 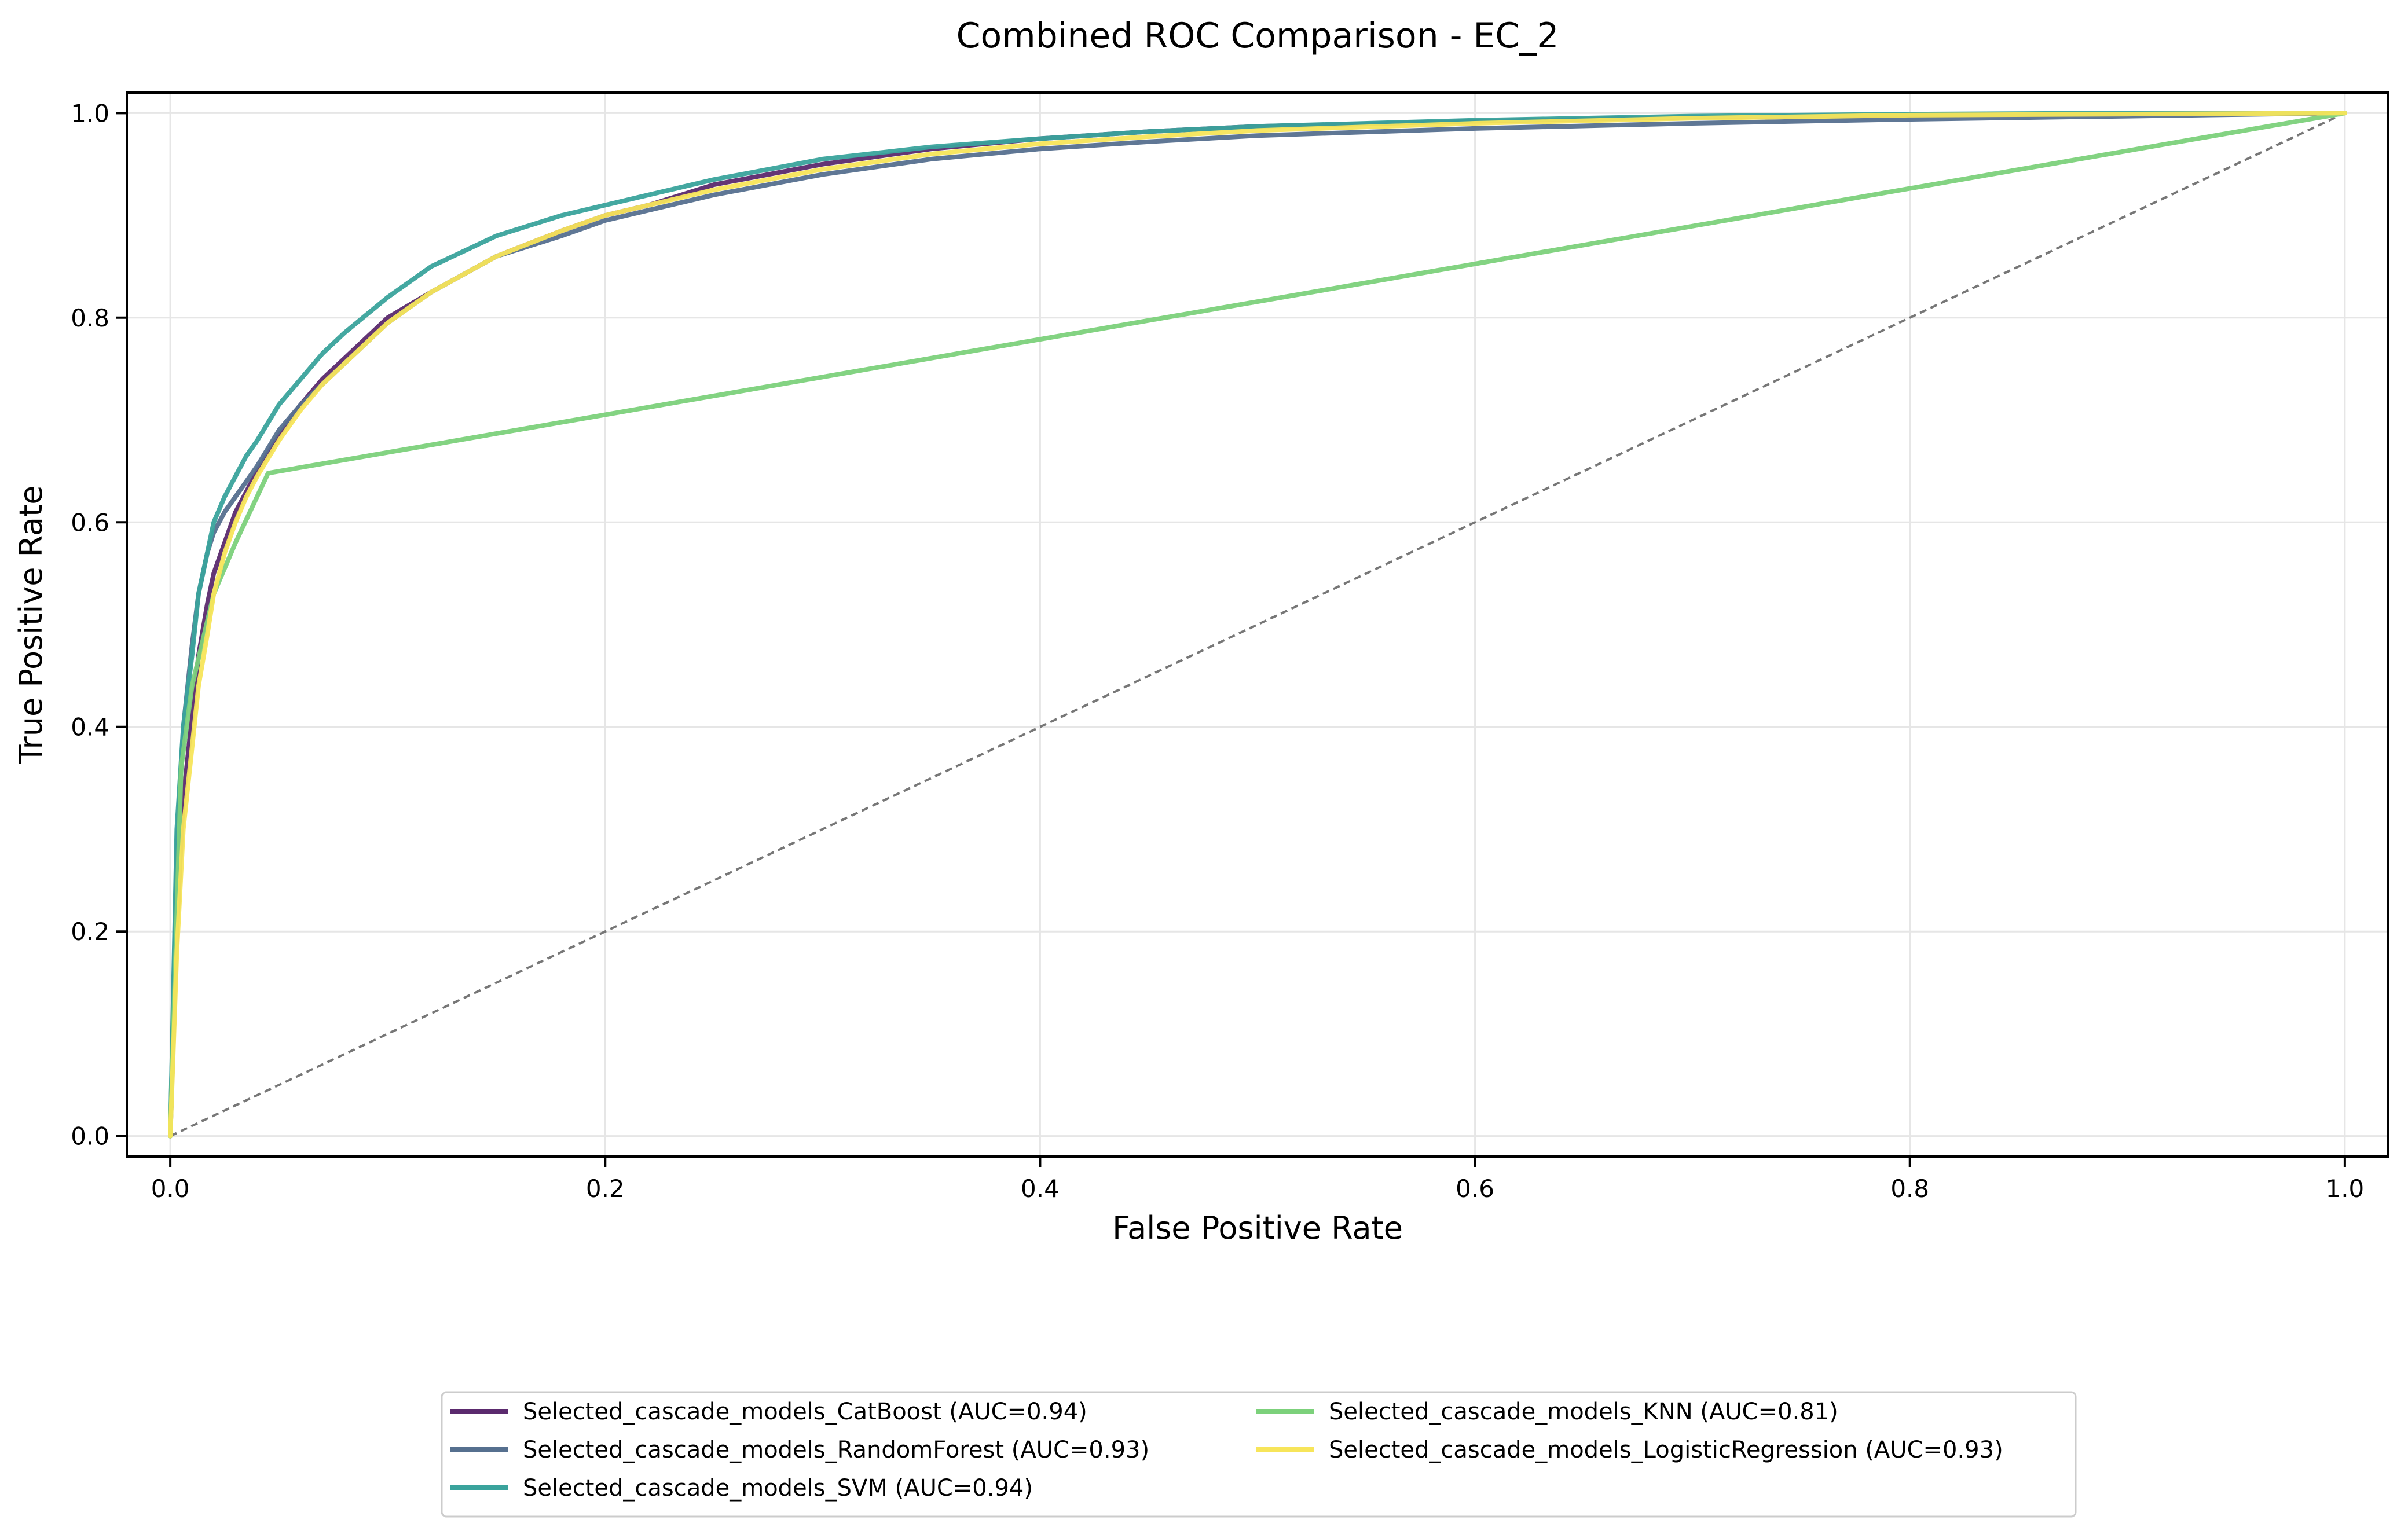 What do you see at coordinates (90, 1136) in the screenshot?
I see `y-tick-label: 0.0` at bounding box center [90, 1136].